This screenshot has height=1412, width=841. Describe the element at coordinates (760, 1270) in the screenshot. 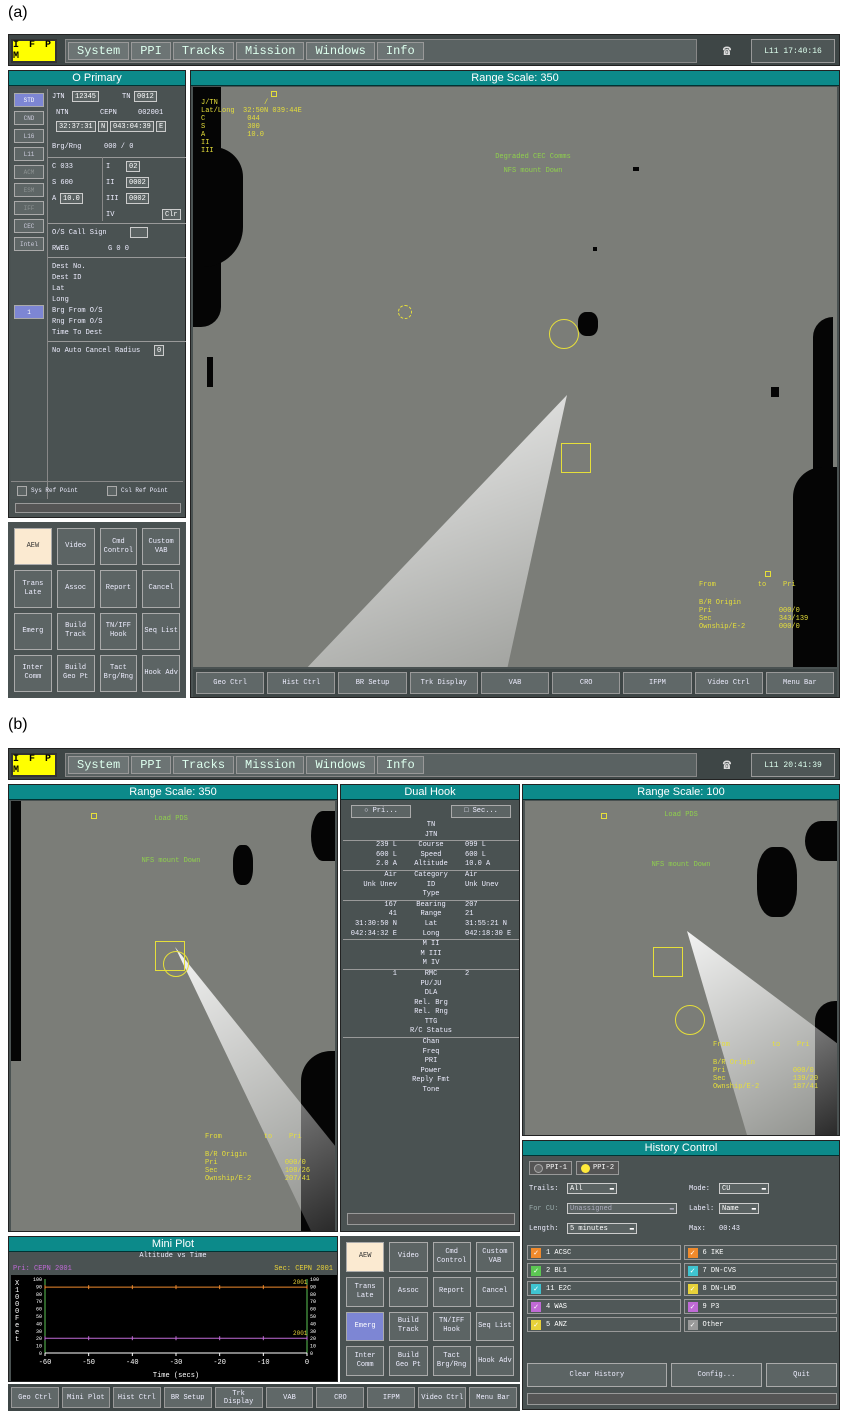

I see `history-unit-item: ✓ 7 DN-CVS` at that location.